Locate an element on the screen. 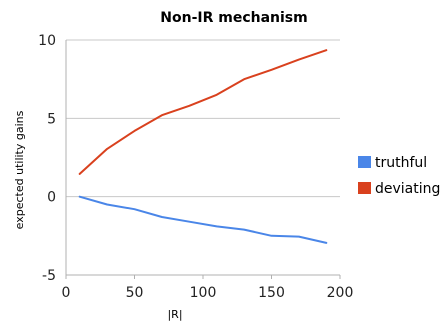 The height and width of the screenshot is (324, 441). y-tick-labels: -5 0 5 10 is located at coordinates (47, 158).